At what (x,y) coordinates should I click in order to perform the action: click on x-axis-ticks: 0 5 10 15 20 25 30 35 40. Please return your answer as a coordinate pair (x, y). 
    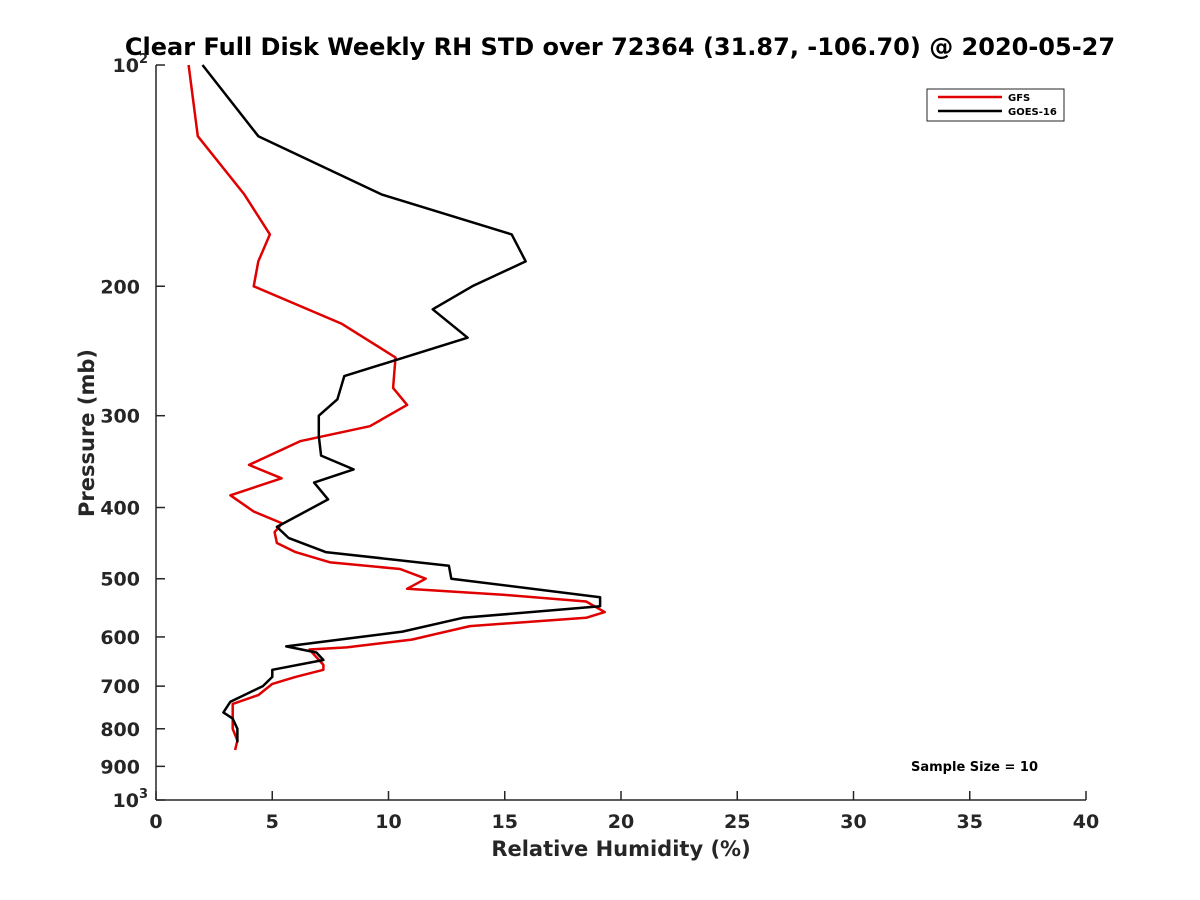
    Looking at the image, I should click on (624, 812).